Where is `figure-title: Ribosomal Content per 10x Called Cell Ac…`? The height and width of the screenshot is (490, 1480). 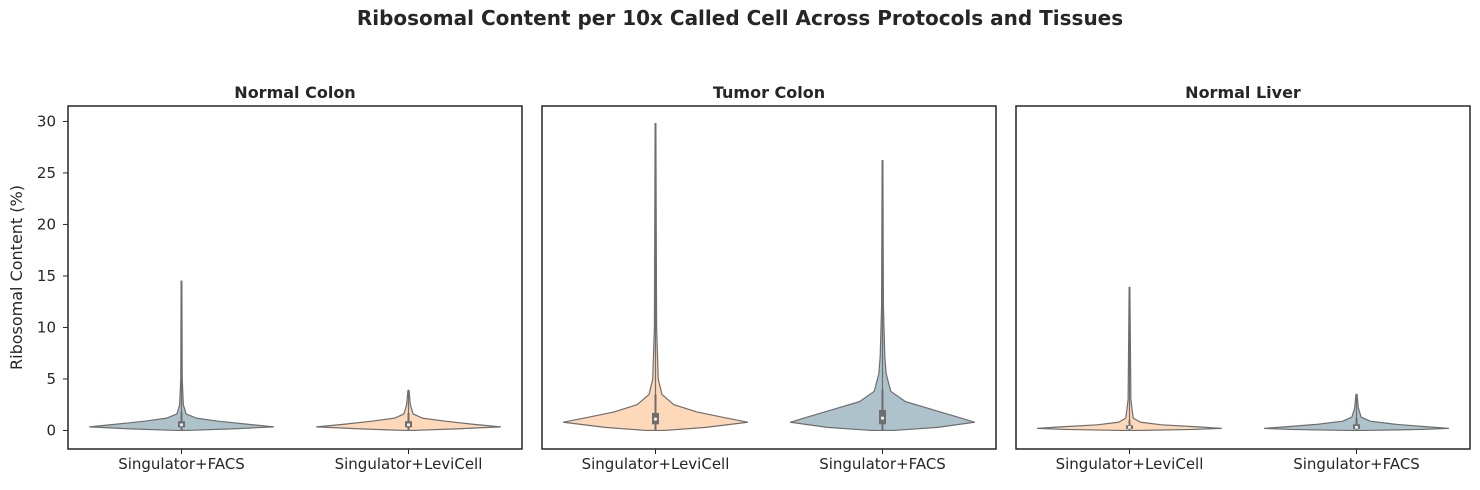
figure-title: Ribosomal Content per 10x Called Cell Ac… is located at coordinates (740, 18).